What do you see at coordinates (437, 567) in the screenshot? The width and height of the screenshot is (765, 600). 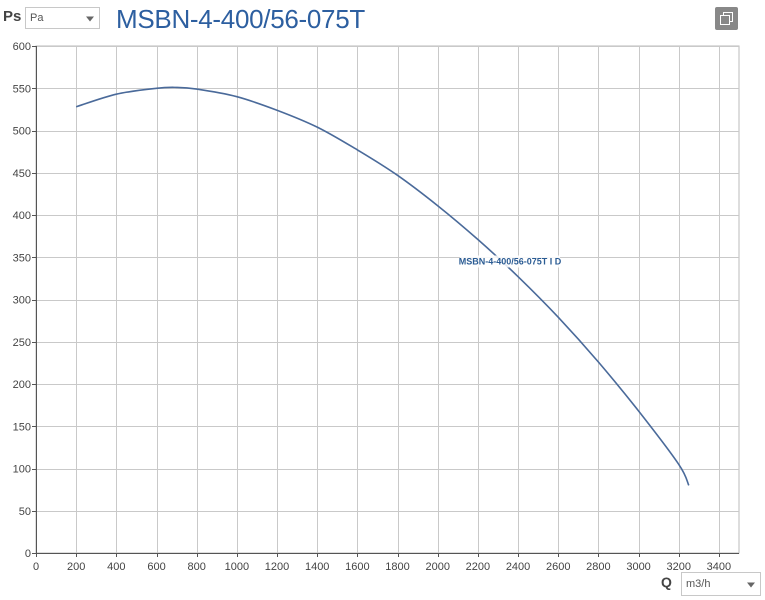 I see `x-tick-label: 2000` at bounding box center [437, 567].